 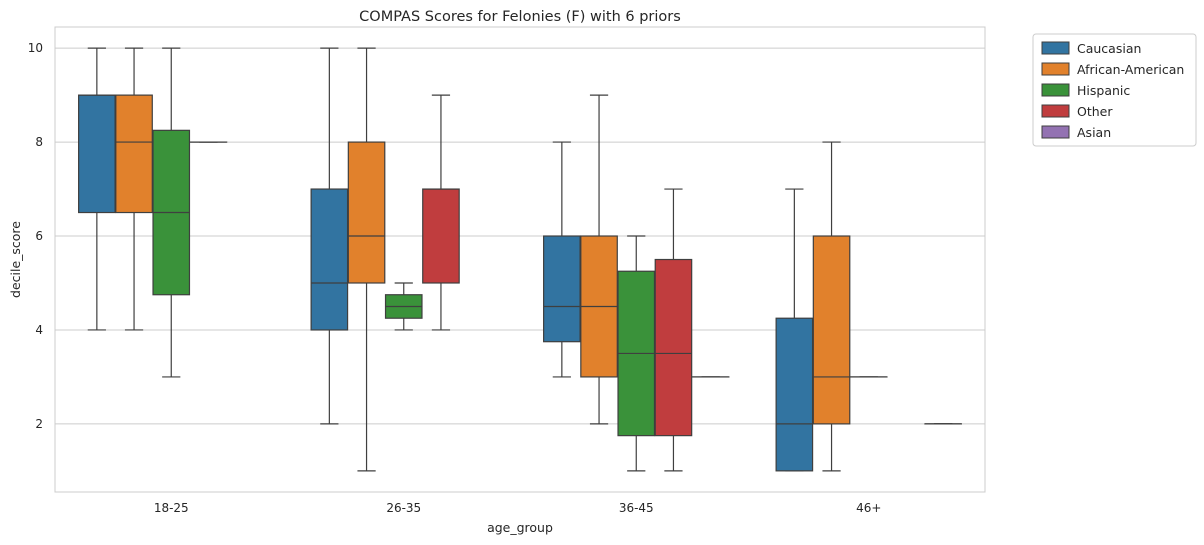 What do you see at coordinates (1109, 48) in the screenshot?
I see `legend-label: Caucasian` at bounding box center [1109, 48].